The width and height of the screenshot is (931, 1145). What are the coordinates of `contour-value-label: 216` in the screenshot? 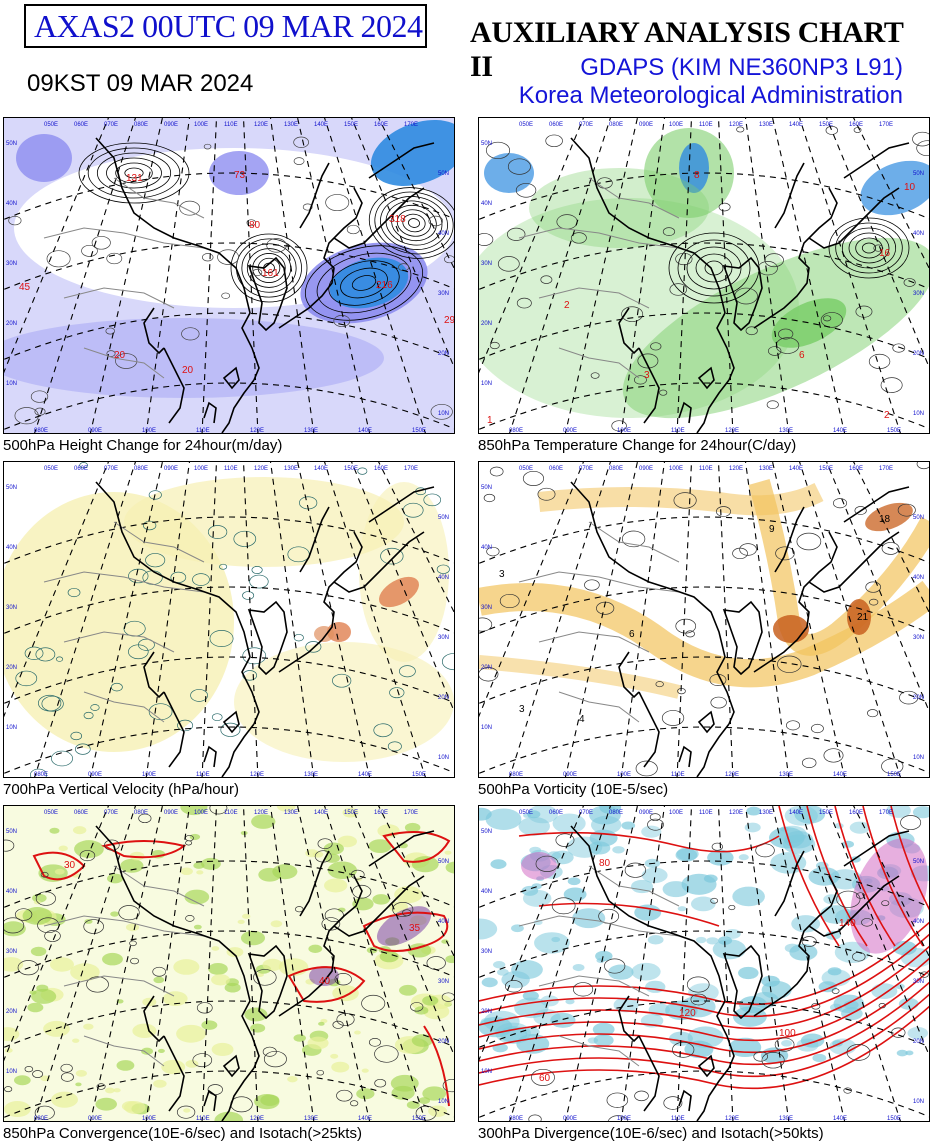 It's located at (384, 285).